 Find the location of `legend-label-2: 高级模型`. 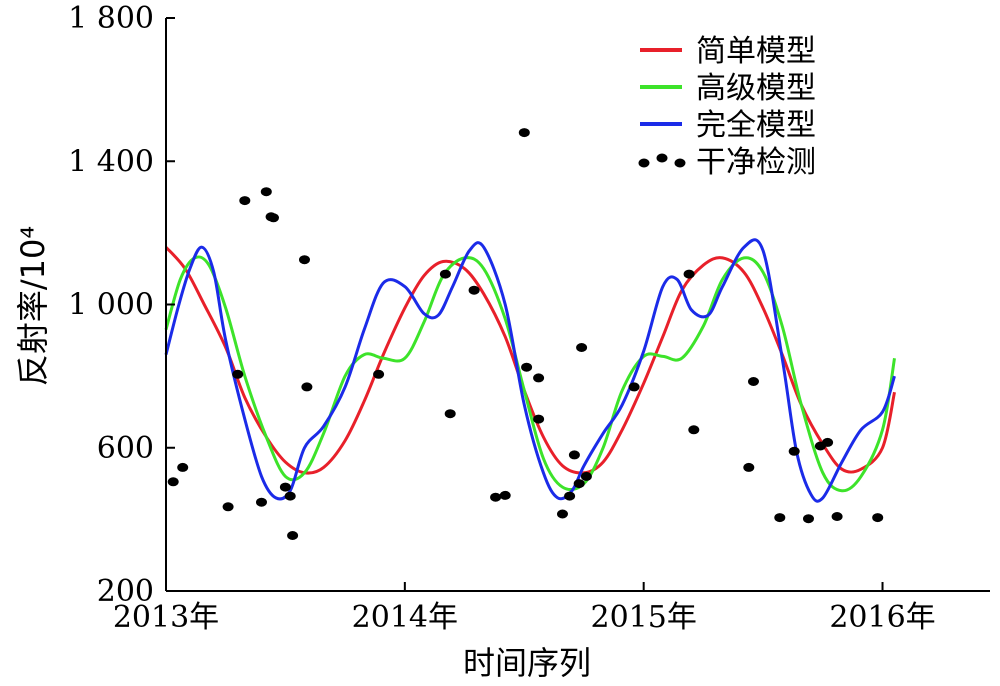

legend-label-2: 高级模型 is located at coordinates (756, 88).